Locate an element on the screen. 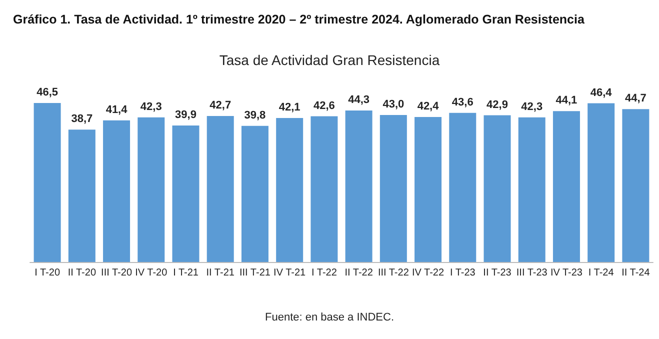 This screenshot has width=659, height=339. x-tick-label: I T-24 is located at coordinates (601, 273).